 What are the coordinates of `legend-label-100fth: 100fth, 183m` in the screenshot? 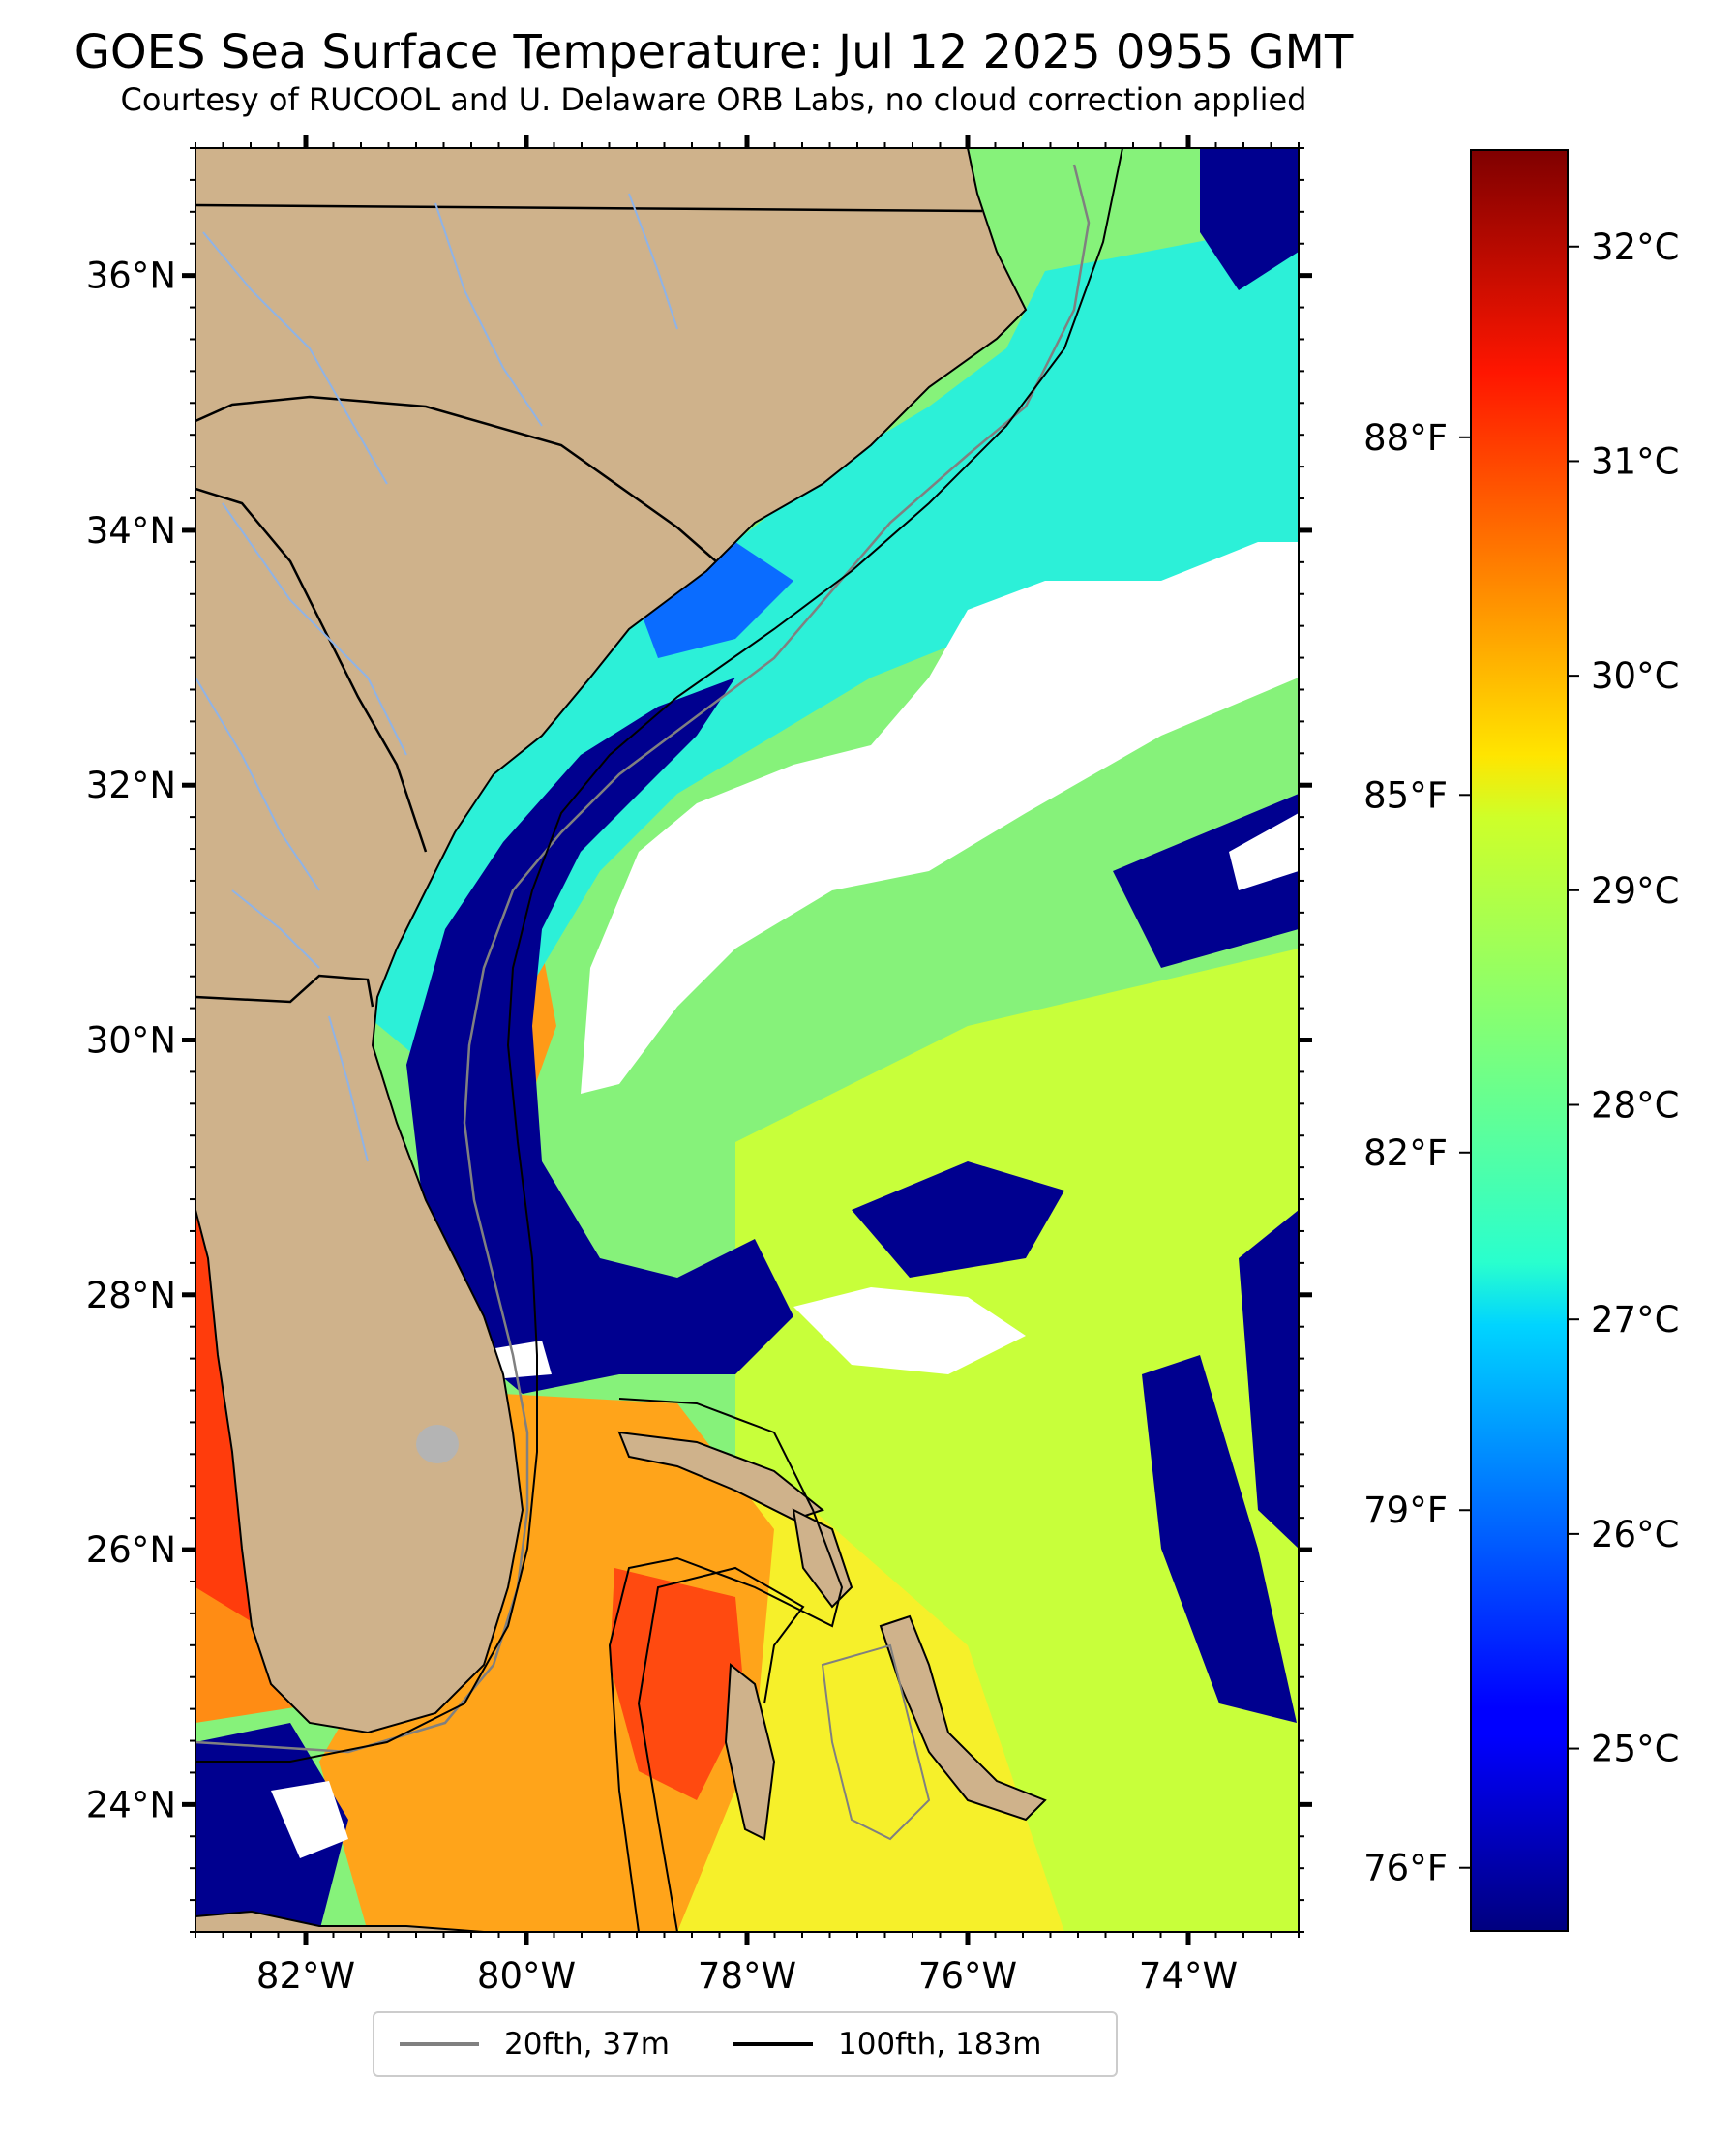 It's located at (939, 2044).